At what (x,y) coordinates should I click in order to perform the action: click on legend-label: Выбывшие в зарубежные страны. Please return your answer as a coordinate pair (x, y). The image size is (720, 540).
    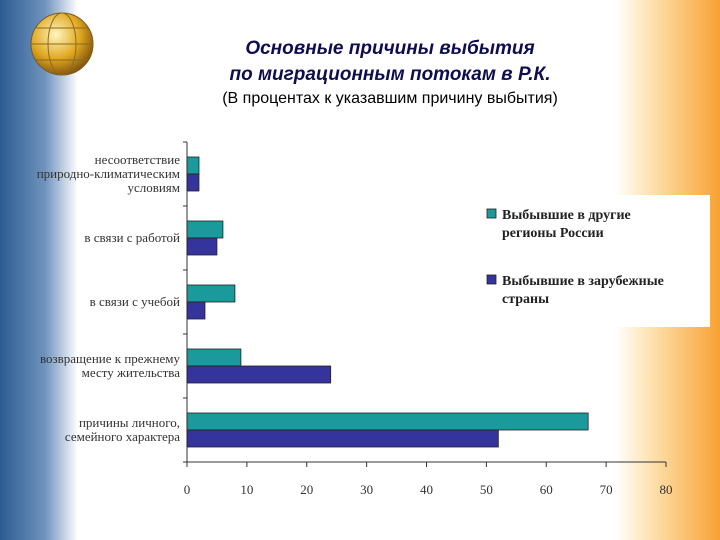
    Looking at the image, I should click on (583, 290).